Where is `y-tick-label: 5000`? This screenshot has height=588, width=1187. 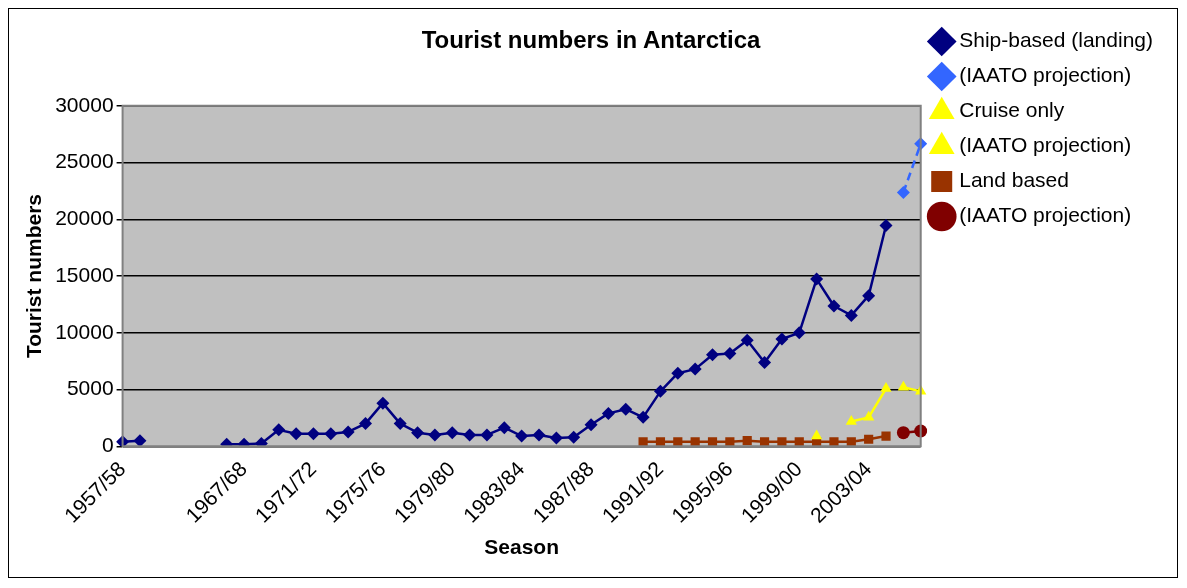 y-tick-label: 5000 is located at coordinates (90, 388).